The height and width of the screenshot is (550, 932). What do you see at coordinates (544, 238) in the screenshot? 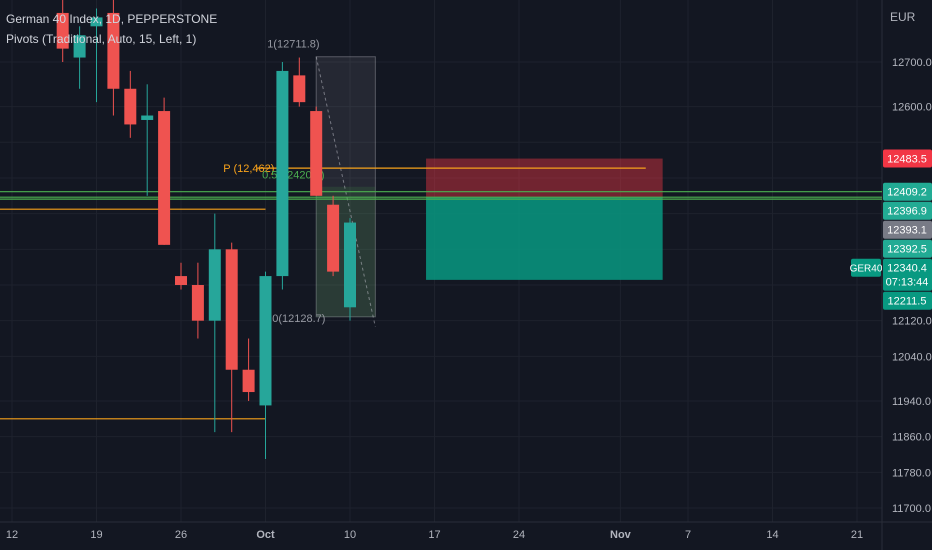
I see `take-profit-zone` at bounding box center [544, 238].